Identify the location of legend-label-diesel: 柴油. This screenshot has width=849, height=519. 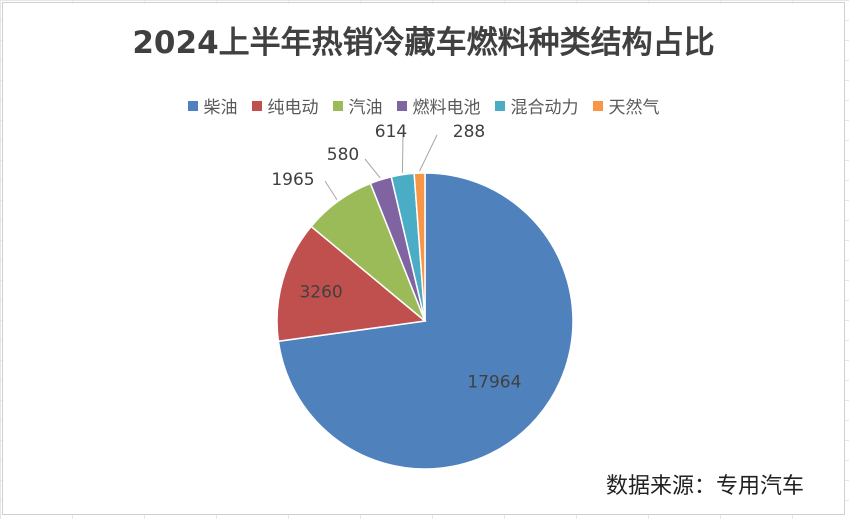
(220, 108).